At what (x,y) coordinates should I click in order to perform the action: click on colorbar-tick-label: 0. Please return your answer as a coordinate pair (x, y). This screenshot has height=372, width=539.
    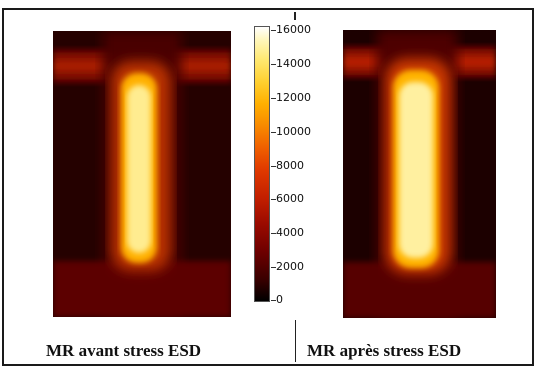
    Looking at the image, I should click on (279, 299).